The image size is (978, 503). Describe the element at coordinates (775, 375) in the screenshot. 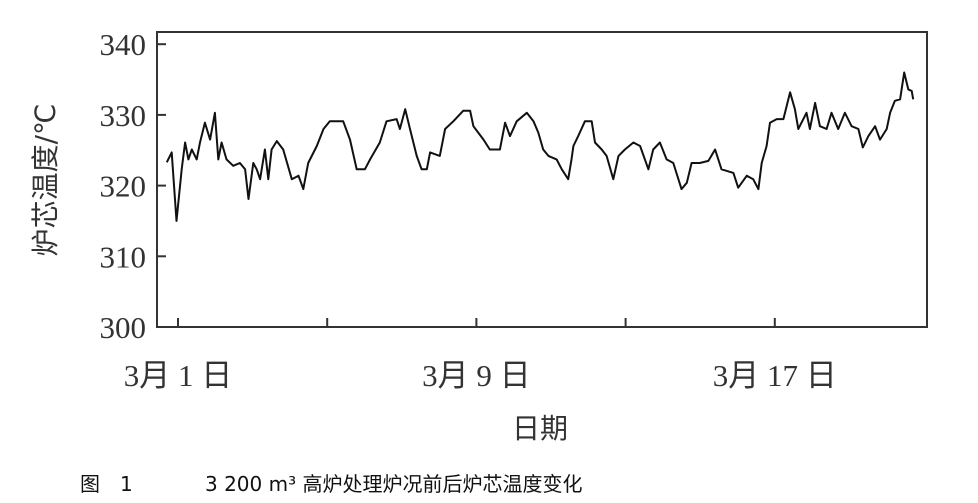

I see `x-tick-label: 3月 17 日` at that location.